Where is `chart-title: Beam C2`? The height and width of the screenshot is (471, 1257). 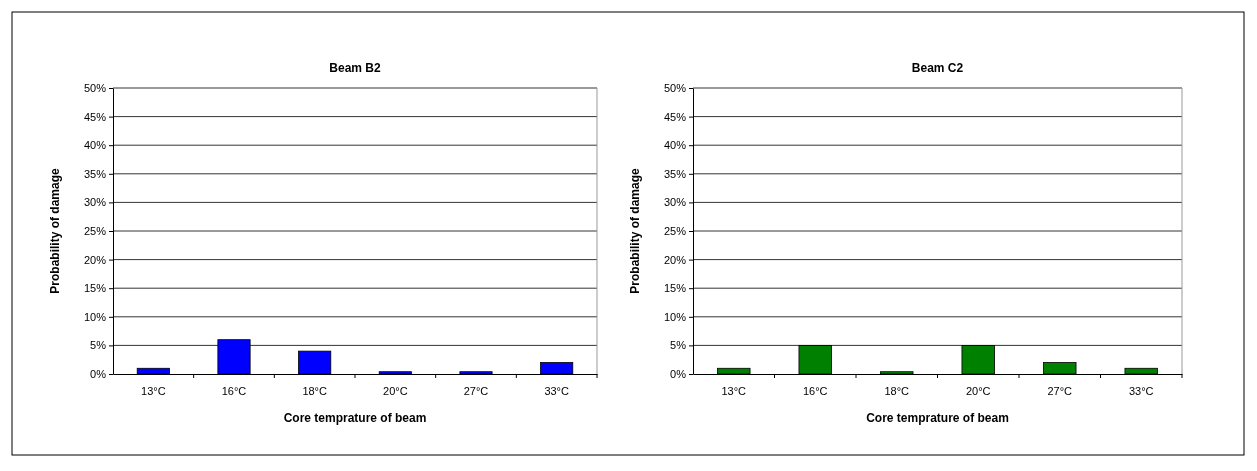
chart-title: Beam C2 is located at coordinates (937, 68).